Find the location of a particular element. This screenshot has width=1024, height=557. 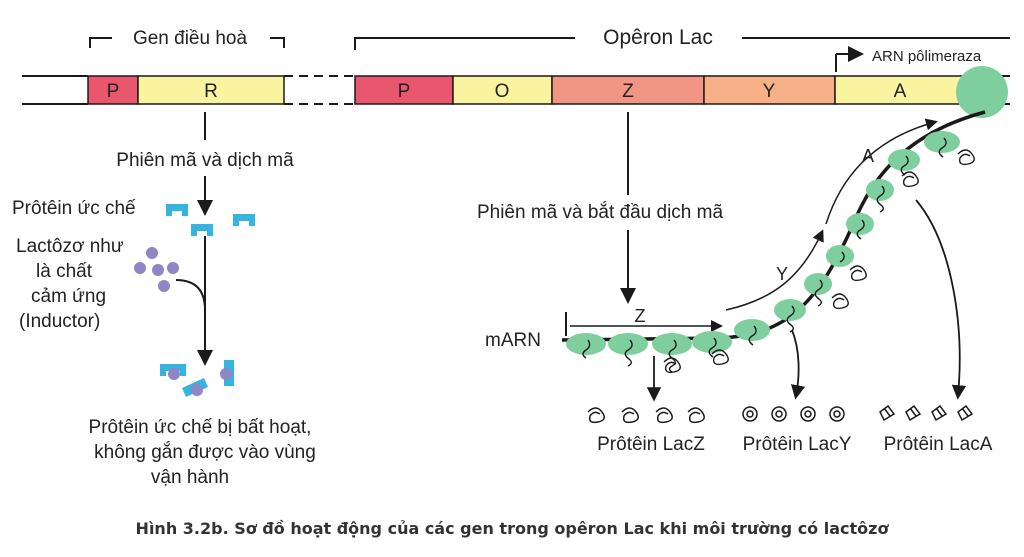

lactose-molecules-icon is located at coordinates (156, 269).